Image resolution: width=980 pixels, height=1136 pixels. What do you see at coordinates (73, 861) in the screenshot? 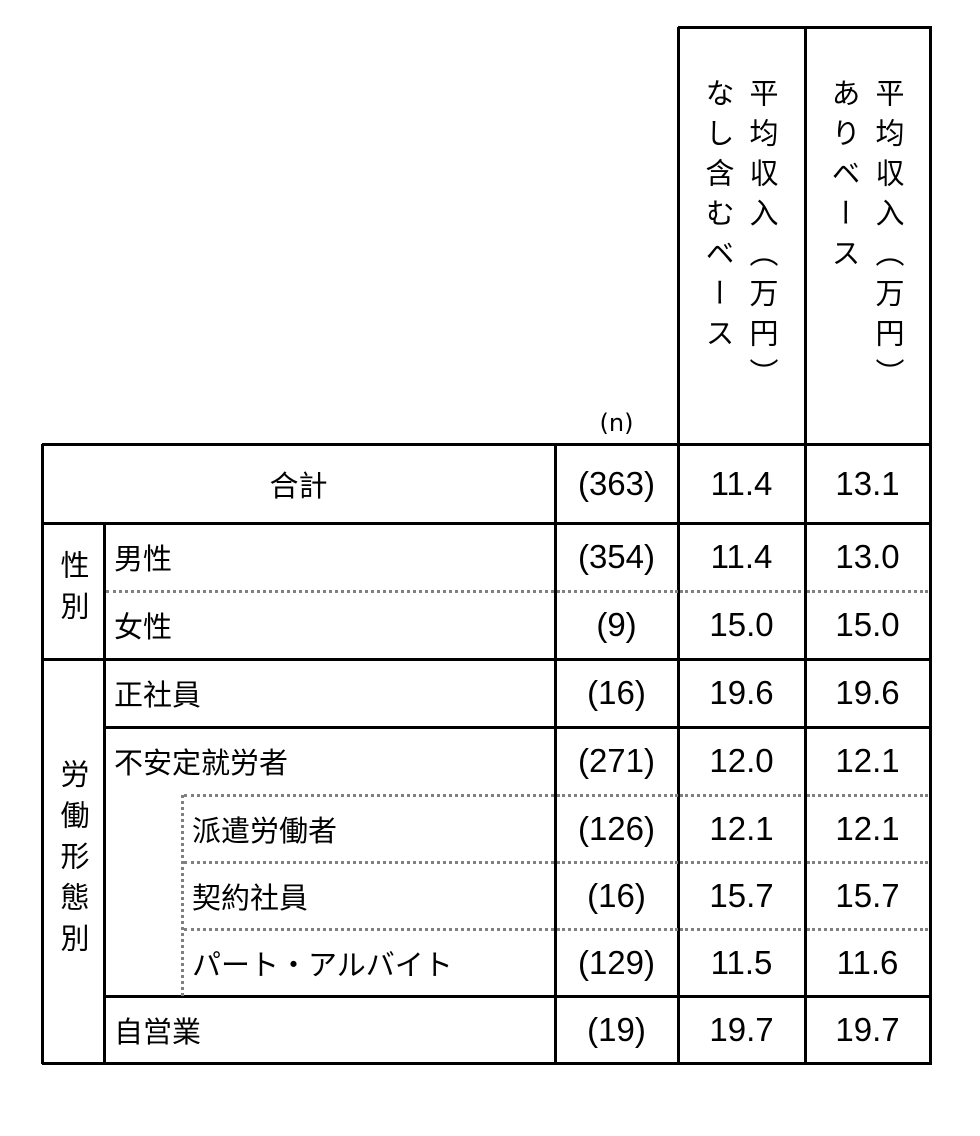
I see `group-label-employment: 労働形態別` at bounding box center [73, 861].